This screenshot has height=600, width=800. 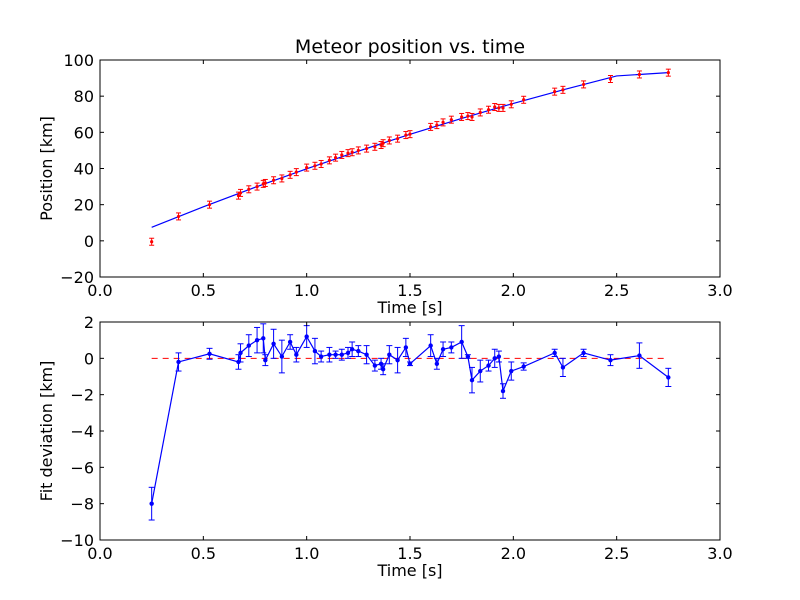 What do you see at coordinates (82, 395) in the screenshot?
I see `deviation-plot-ytick-label: −2` at bounding box center [82, 395].